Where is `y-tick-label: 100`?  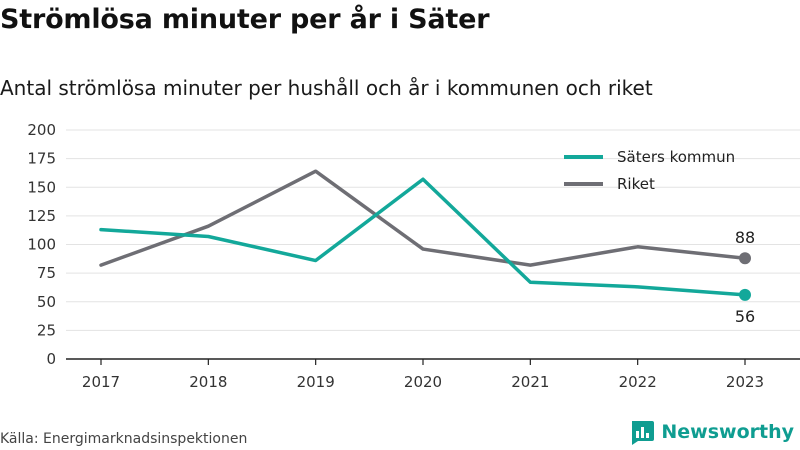 y-tick-label: 100 is located at coordinates (41, 245).